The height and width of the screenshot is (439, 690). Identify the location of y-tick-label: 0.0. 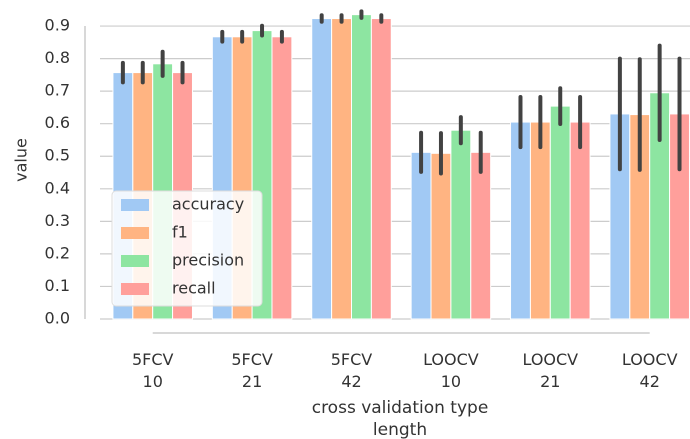
(57, 318).